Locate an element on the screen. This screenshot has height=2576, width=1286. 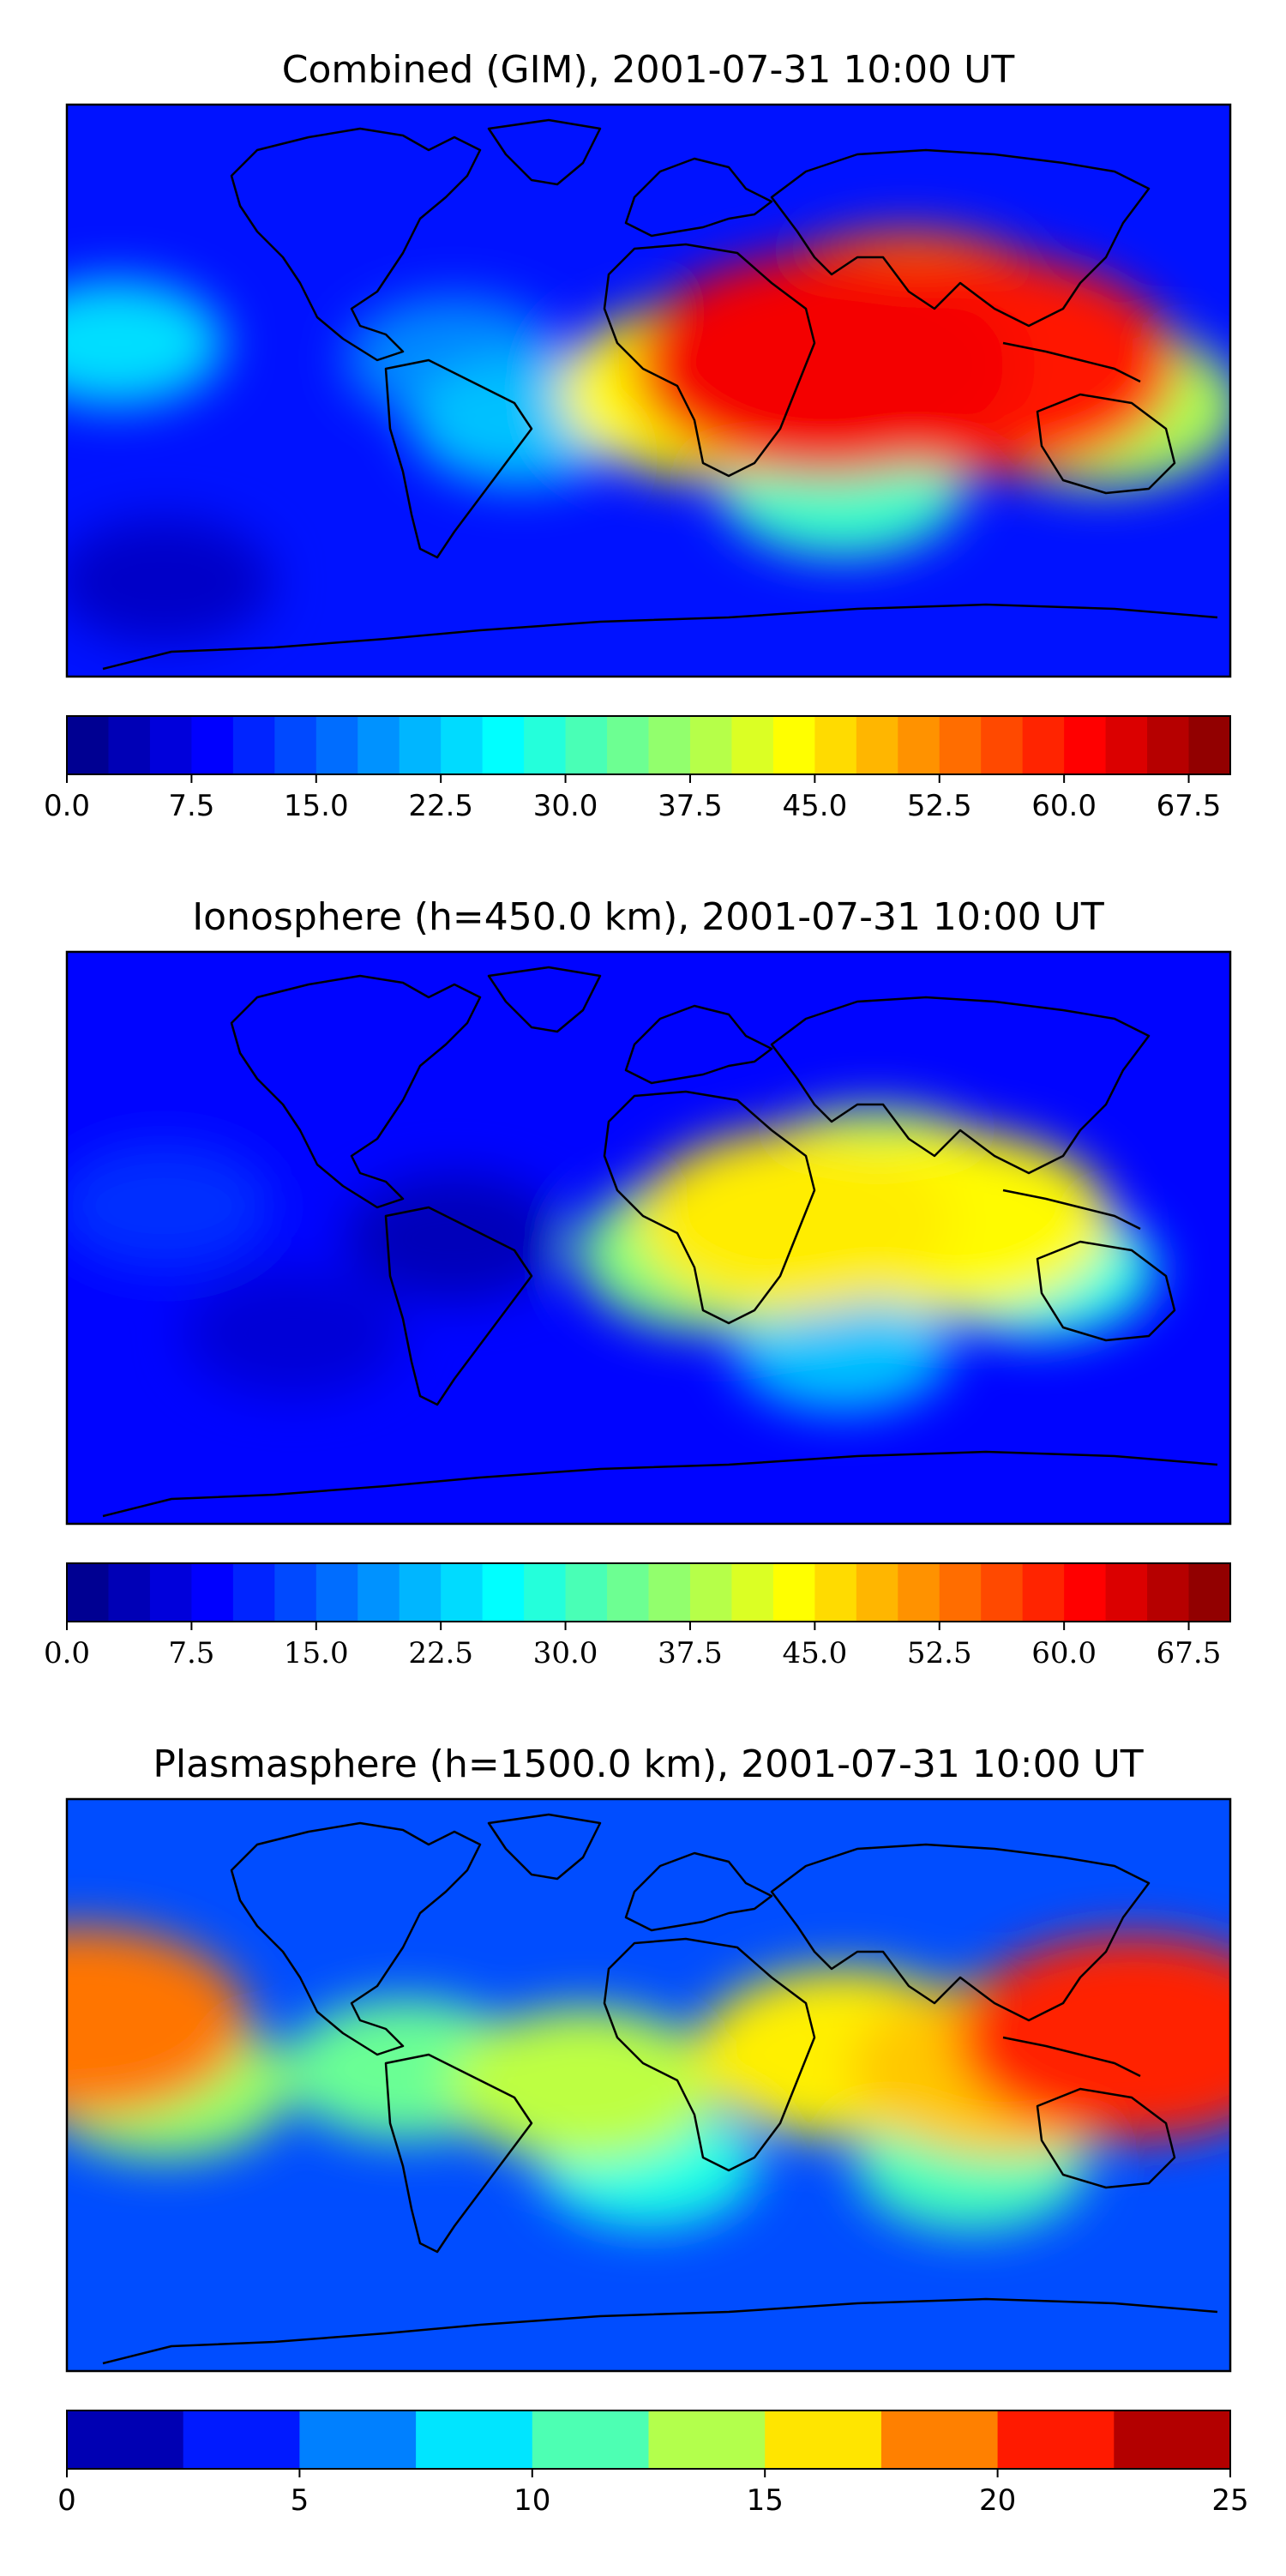
colorbar-tick-label: 0.0 is located at coordinates (67, 806).